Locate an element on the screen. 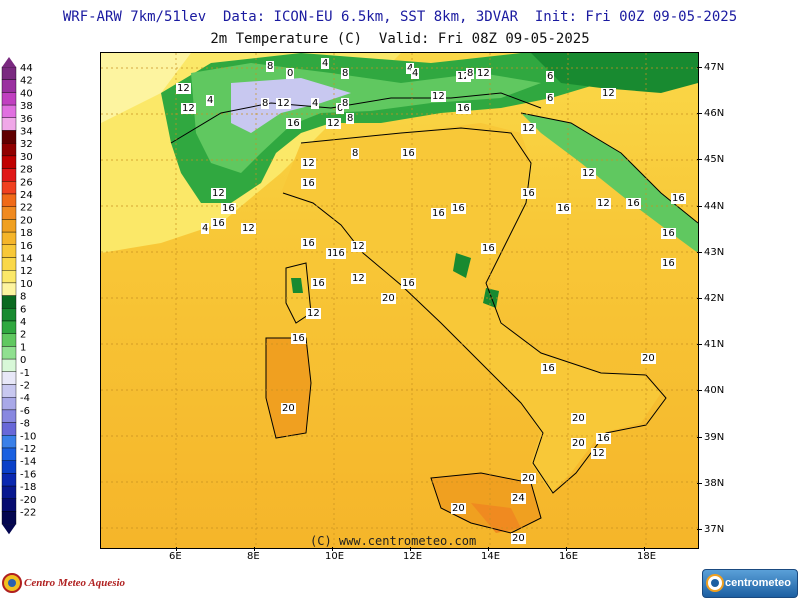 Image resolution: width=800 pixels, height=600 pixels. legend-top-arrow is located at coordinates (9, 62).